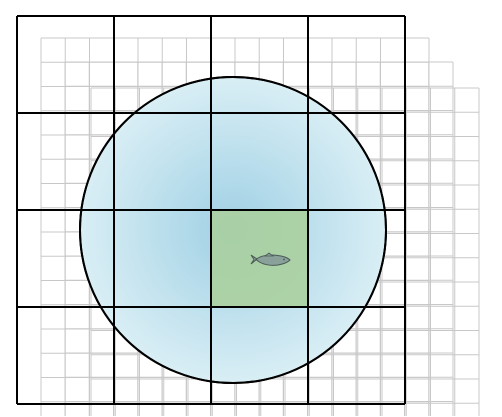  What do you see at coordinates (270, 259) in the screenshot?
I see `fish-icon` at bounding box center [270, 259].